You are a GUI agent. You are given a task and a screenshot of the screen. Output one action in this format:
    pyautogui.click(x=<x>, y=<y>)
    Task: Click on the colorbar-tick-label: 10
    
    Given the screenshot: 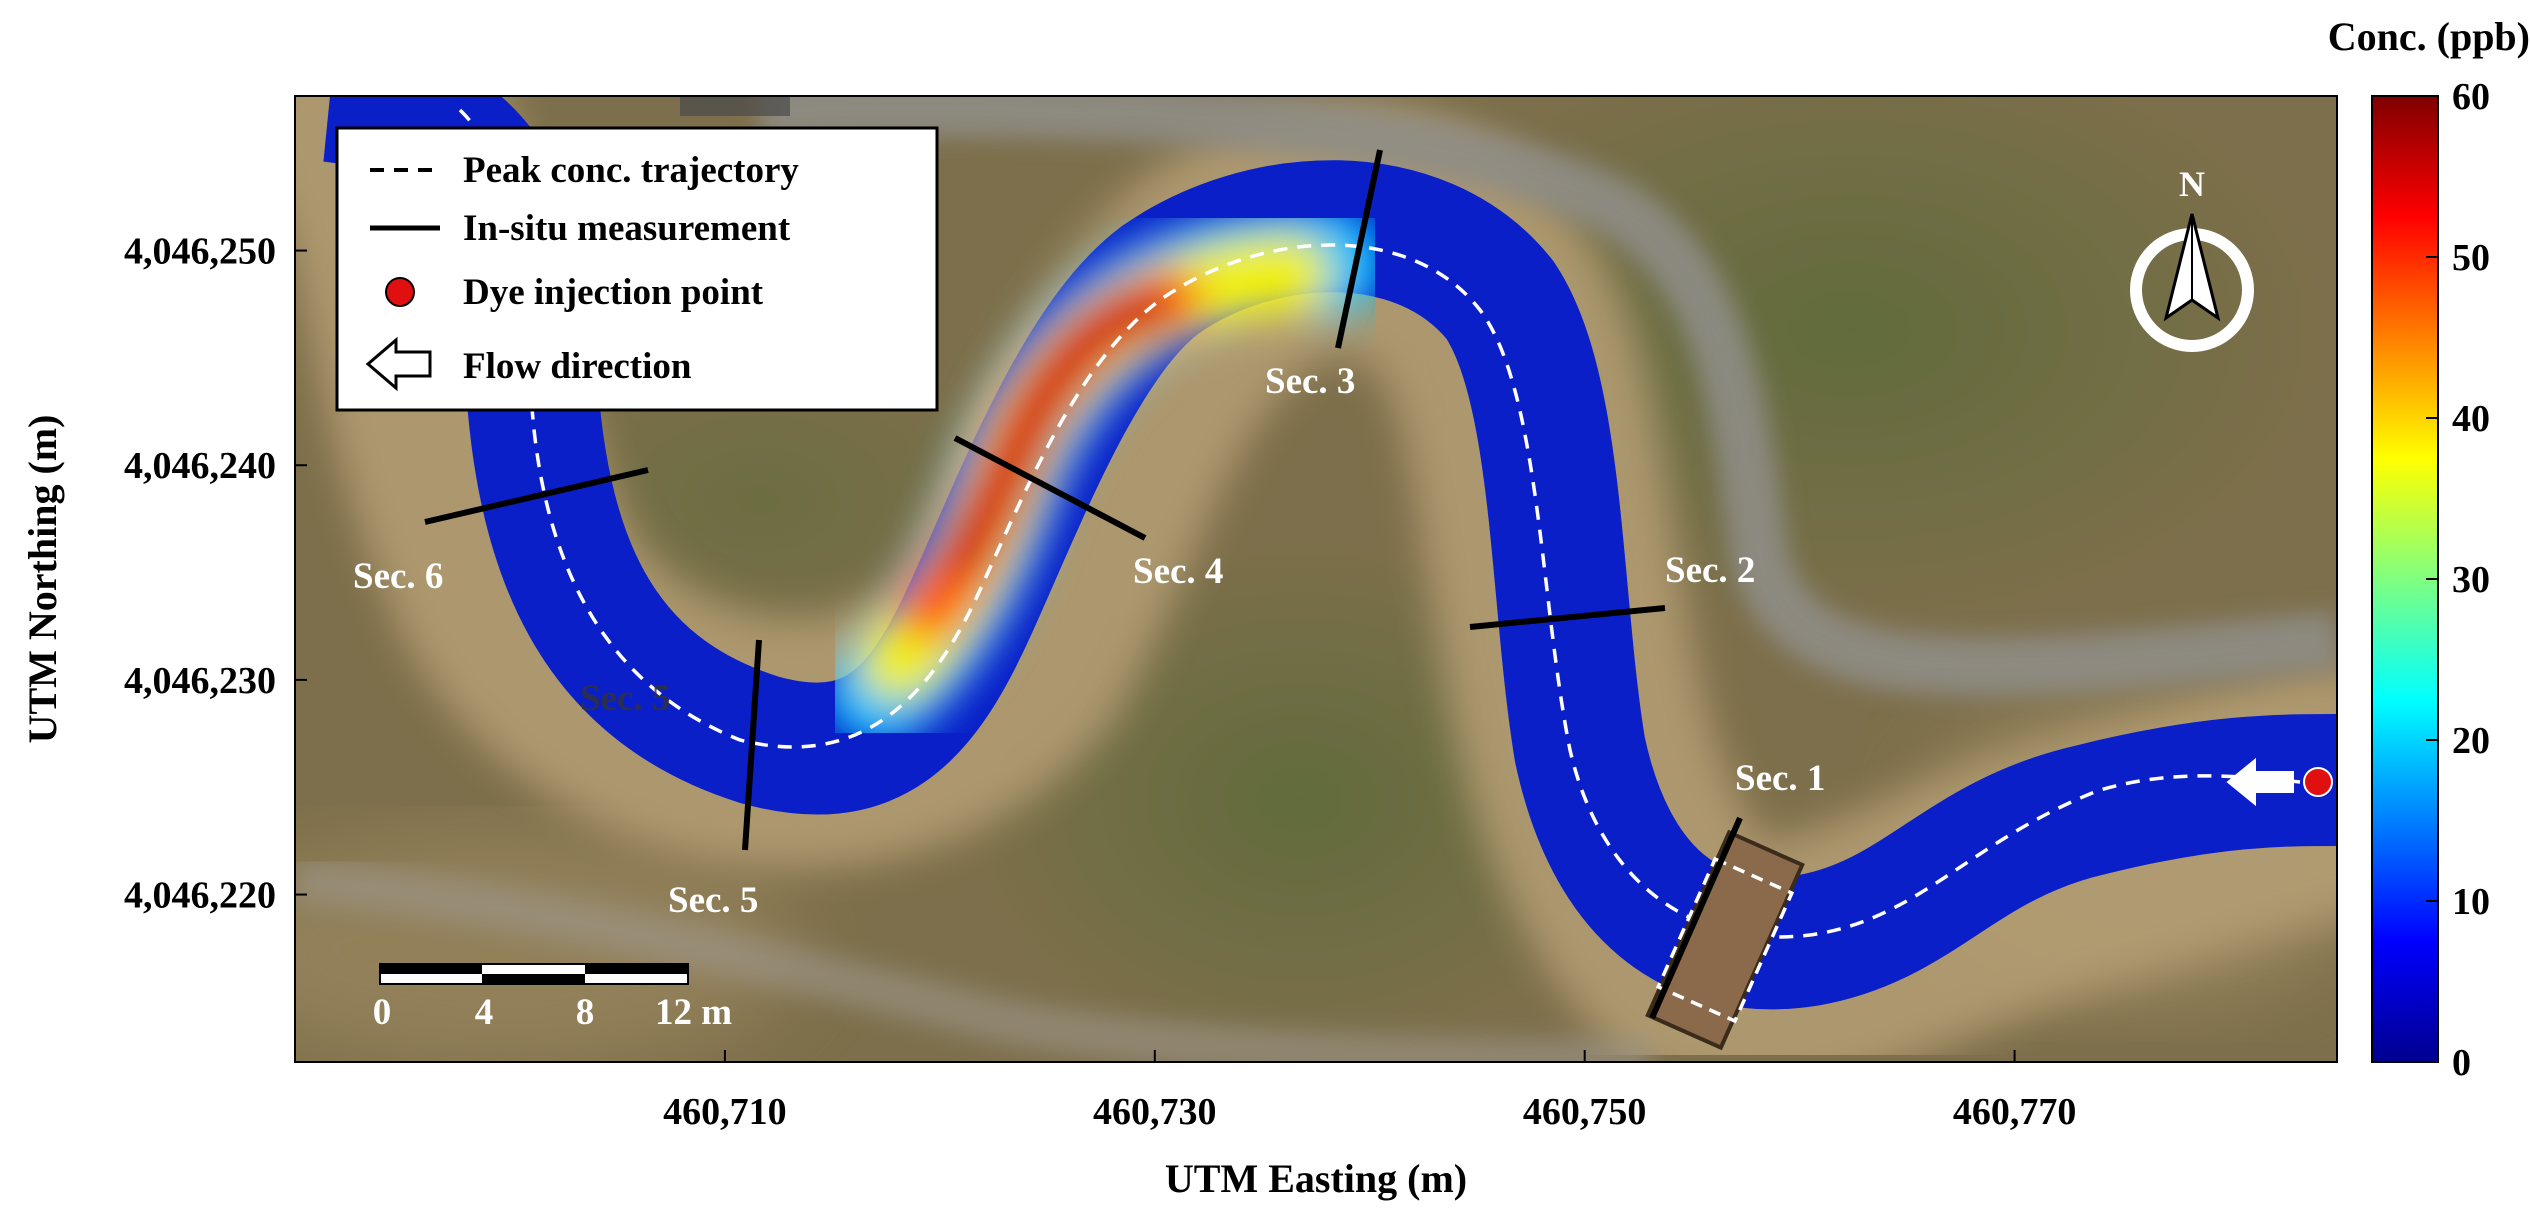 What is the action you would take?
    pyautogui.click(x=2471, y=902)
    